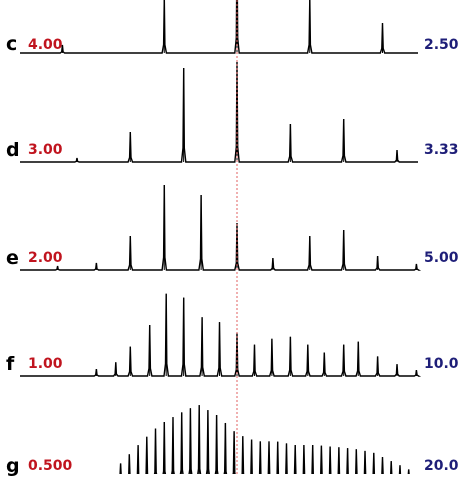 The height and width of the screenshot is (477, 474). Describe the element at coordinates (441, 466) in the screenshot. I see `right-value-g: 20.0` at that location.